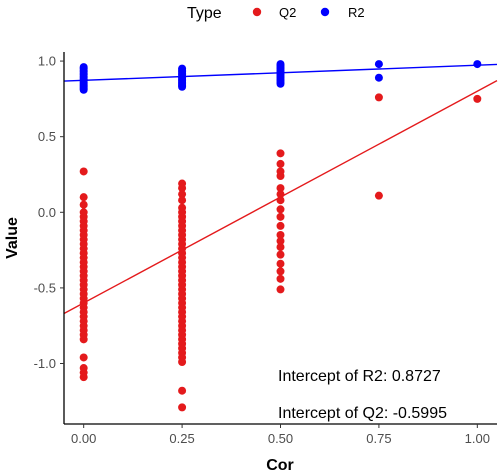 The image size is (500, 476). Describe the element at coordinates (359, 376) in the screenshot. I see `annotation-r2-intercept: Intercept of R2: 0.8727` at that location.